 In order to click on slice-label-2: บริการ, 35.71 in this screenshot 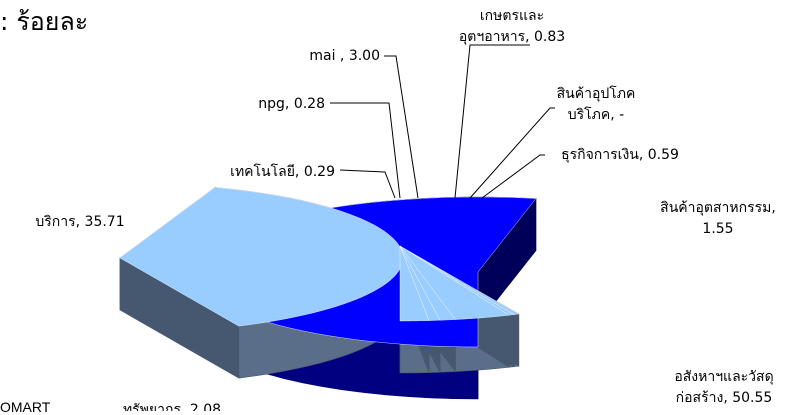, I will do `click(79, 222)`.